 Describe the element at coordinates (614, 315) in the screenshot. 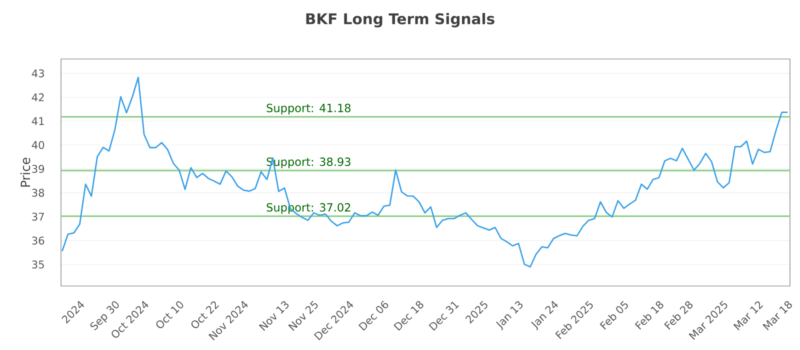

I see `x-tick-label: Feb 05` at that location.